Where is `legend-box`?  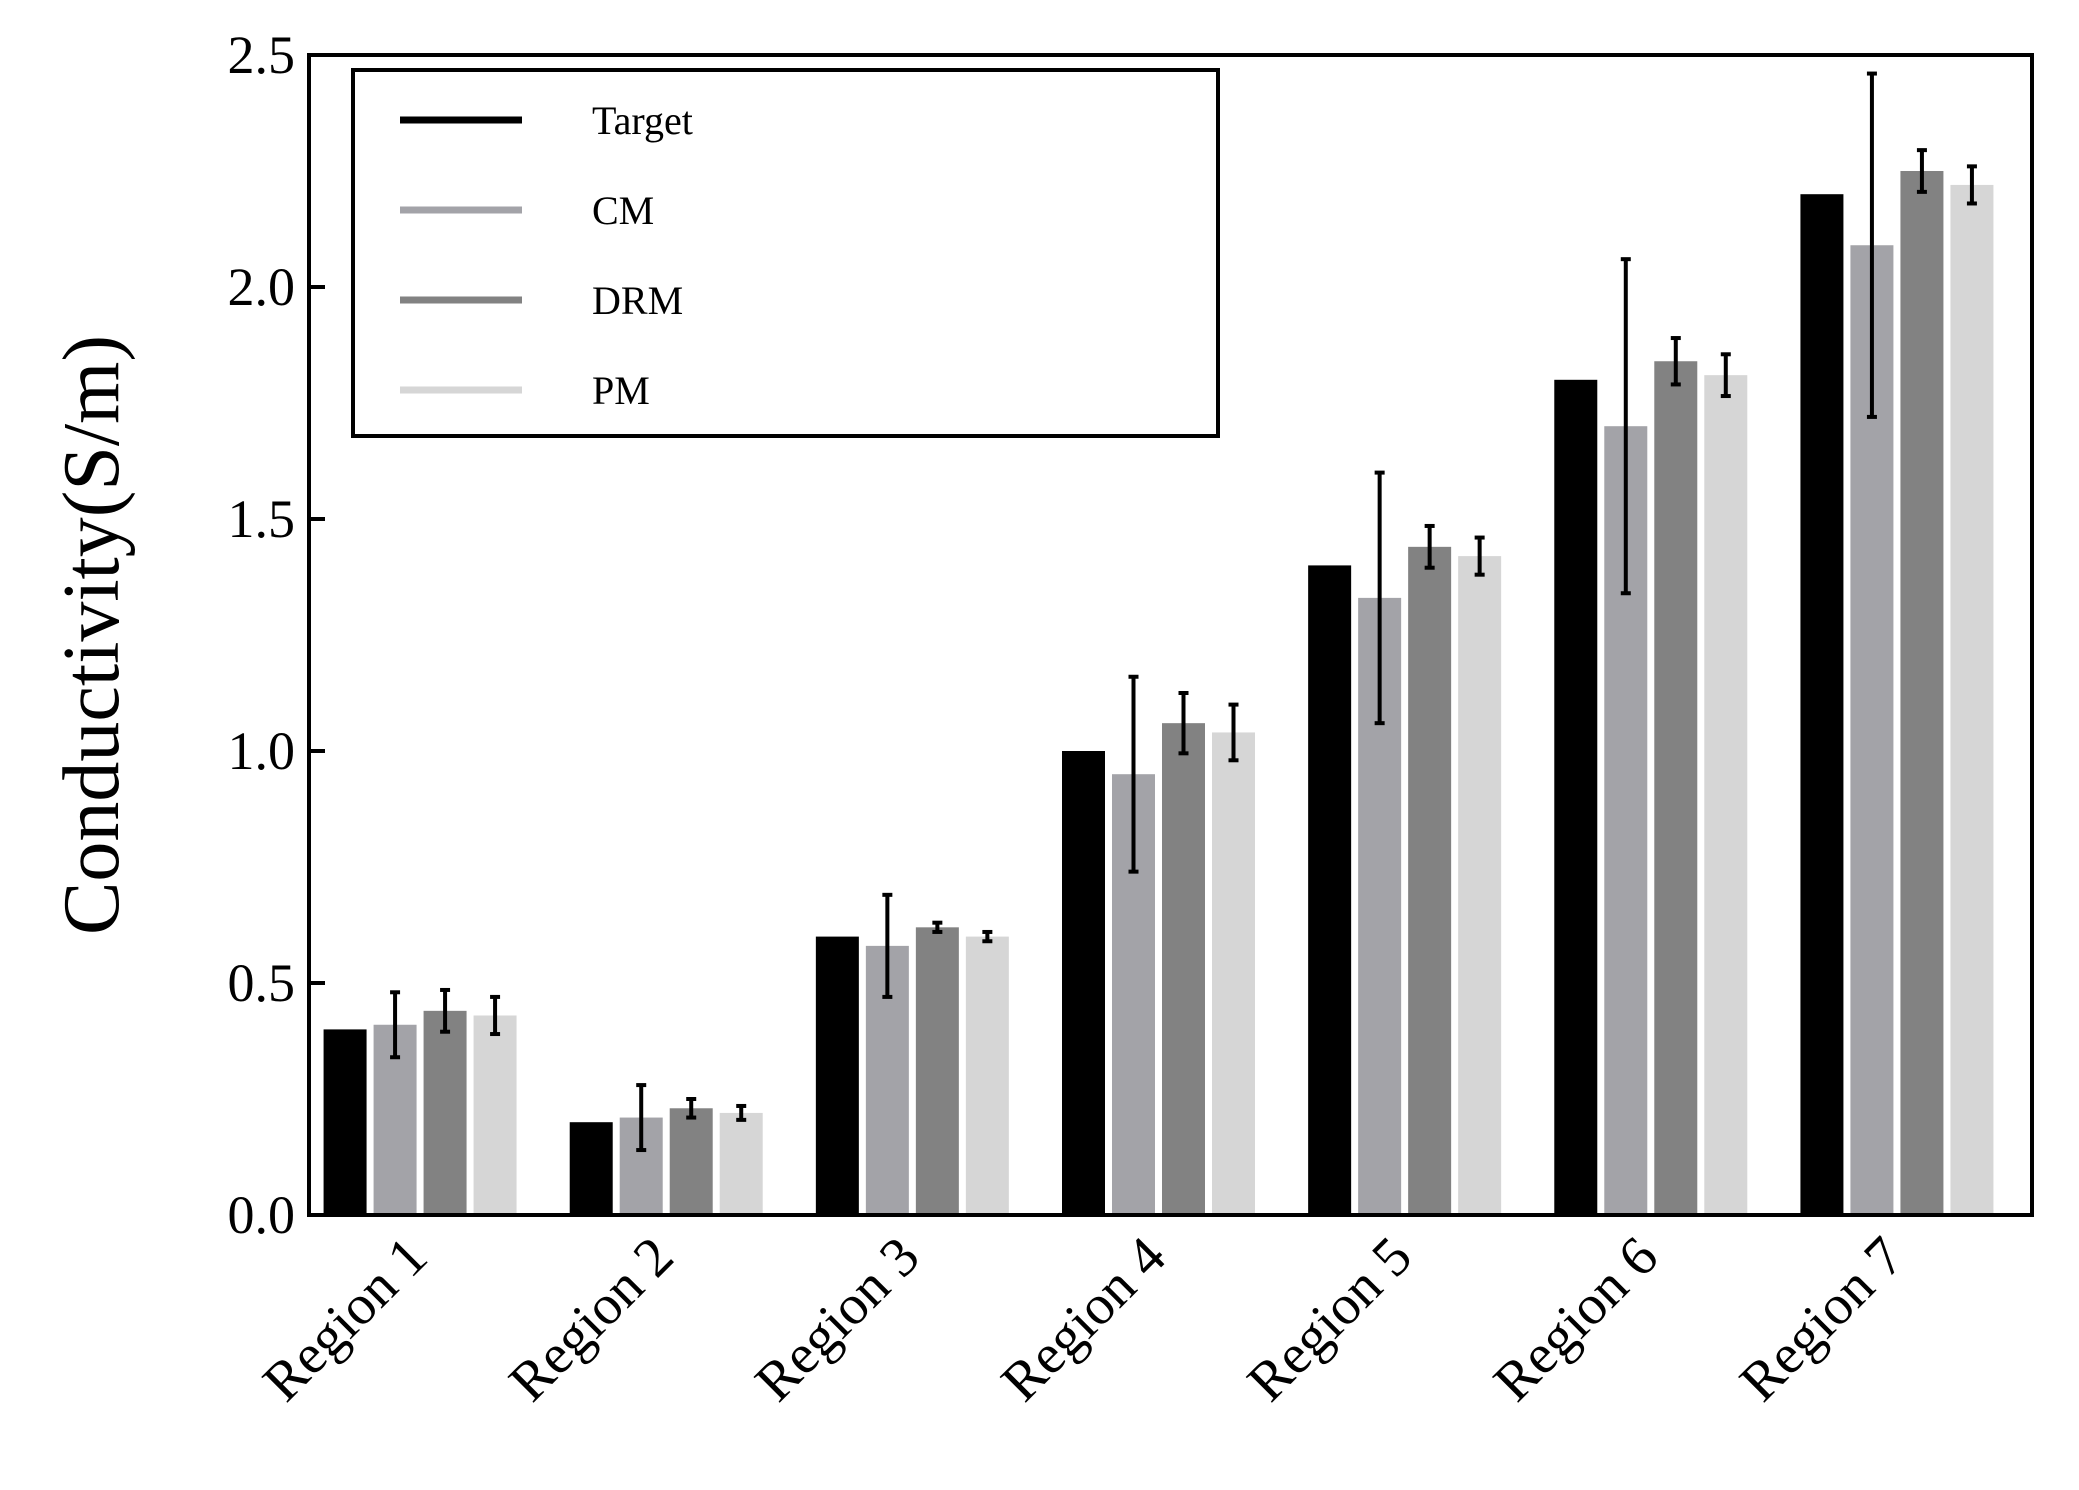 legend-box is located at coordinates (785, 253).